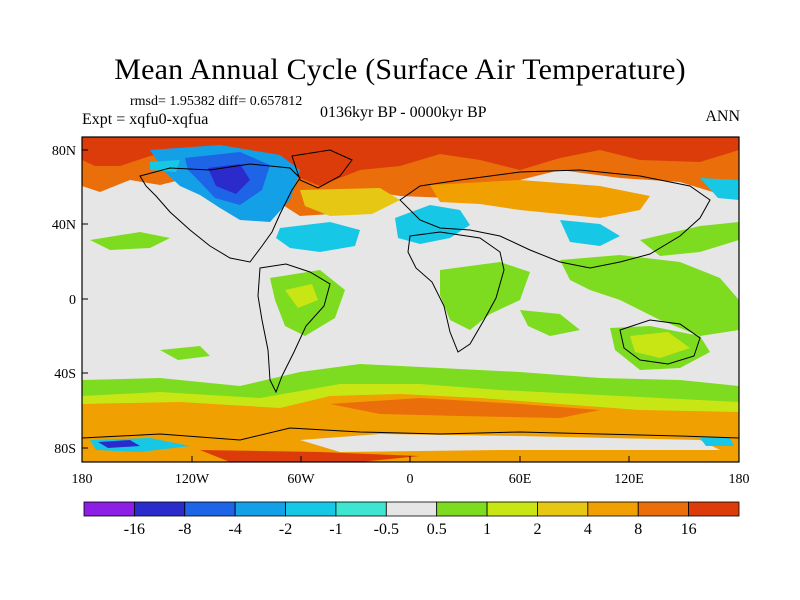  Describe the element at coordinates (72, 300) in the screenshot. I see `lat-label: 0` at that location.